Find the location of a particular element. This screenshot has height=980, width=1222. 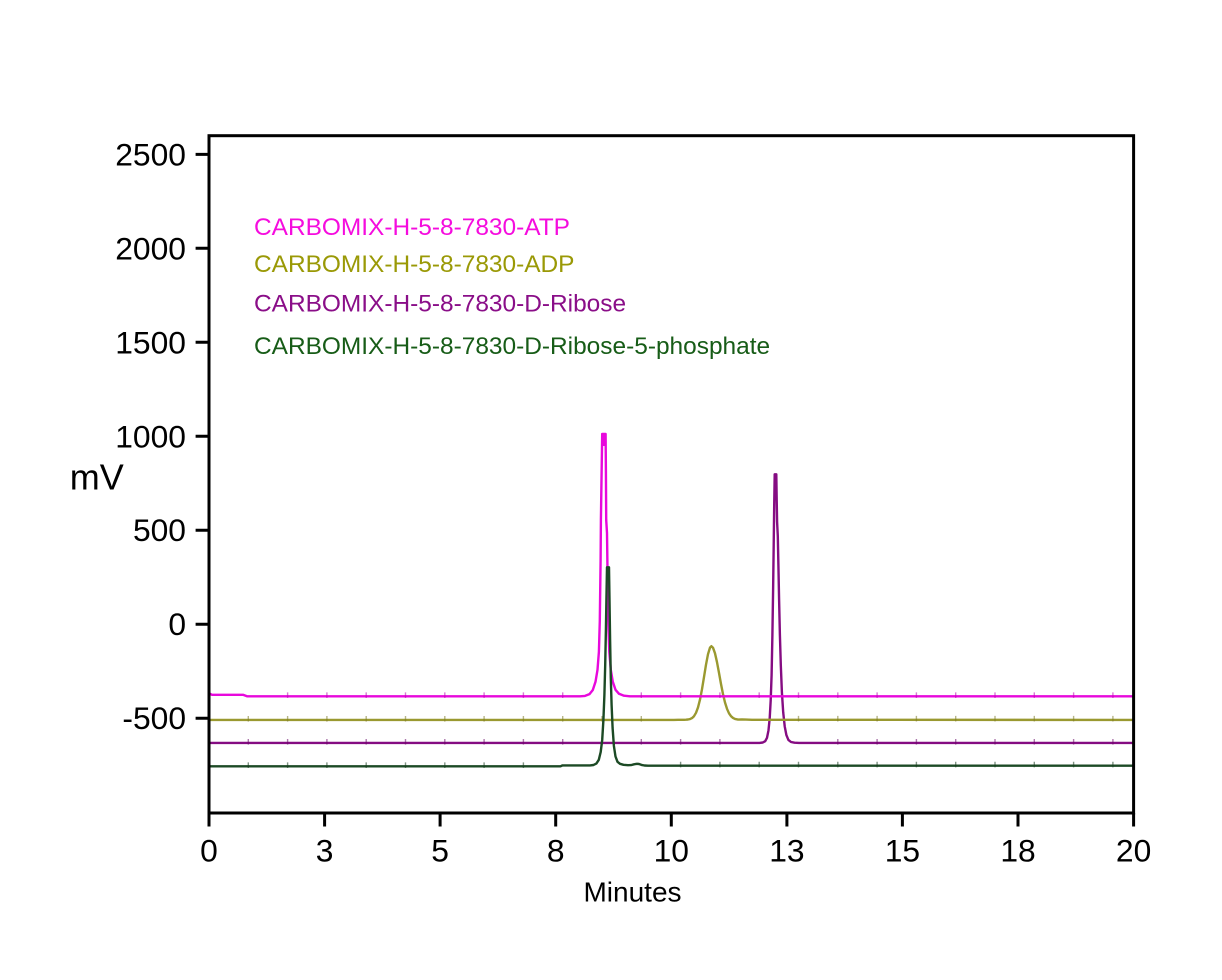

svg-text: CARBOMIX-H-5-8-7830-ADP is located at coordinates (414, 264).